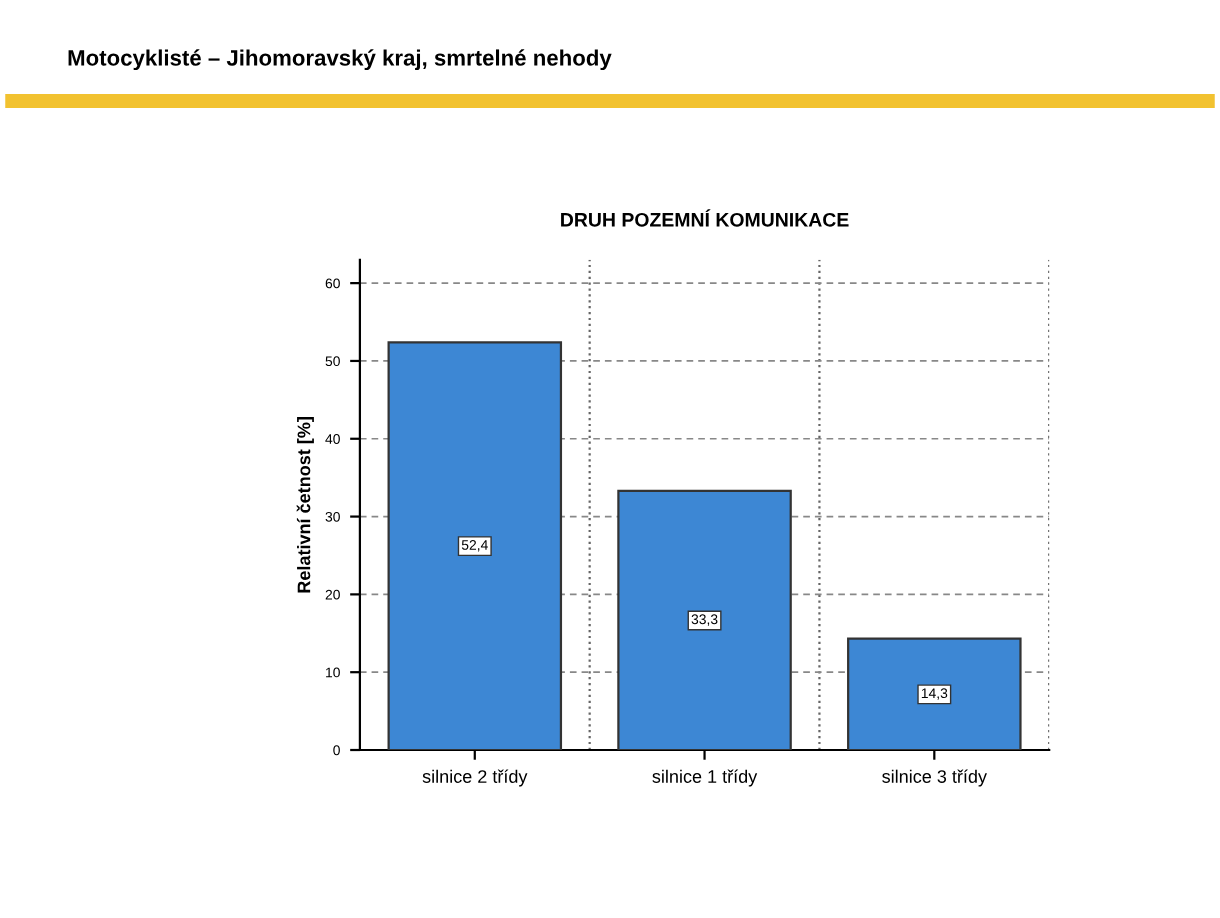 This screenshot has height=918, width=1220. Describe the element at coordinates (705, 778) in the screenshot. I see `x-tick-label: silnice 1 třídy` at that location.